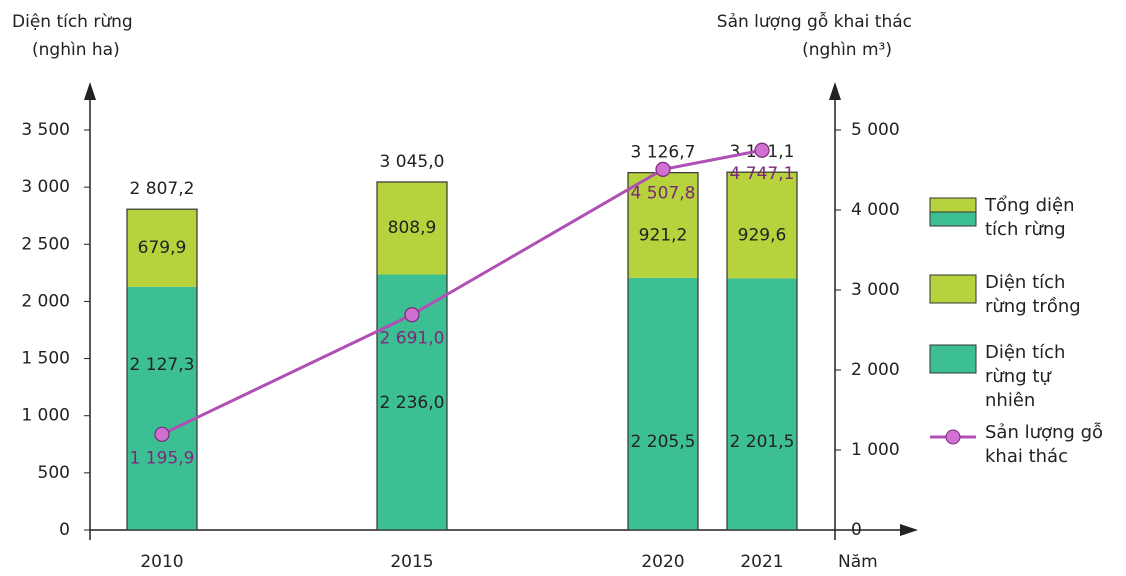  Describe the element at coordinates (162, 189) in the screenshot. I see `total-label: 2 807,2` at that location.